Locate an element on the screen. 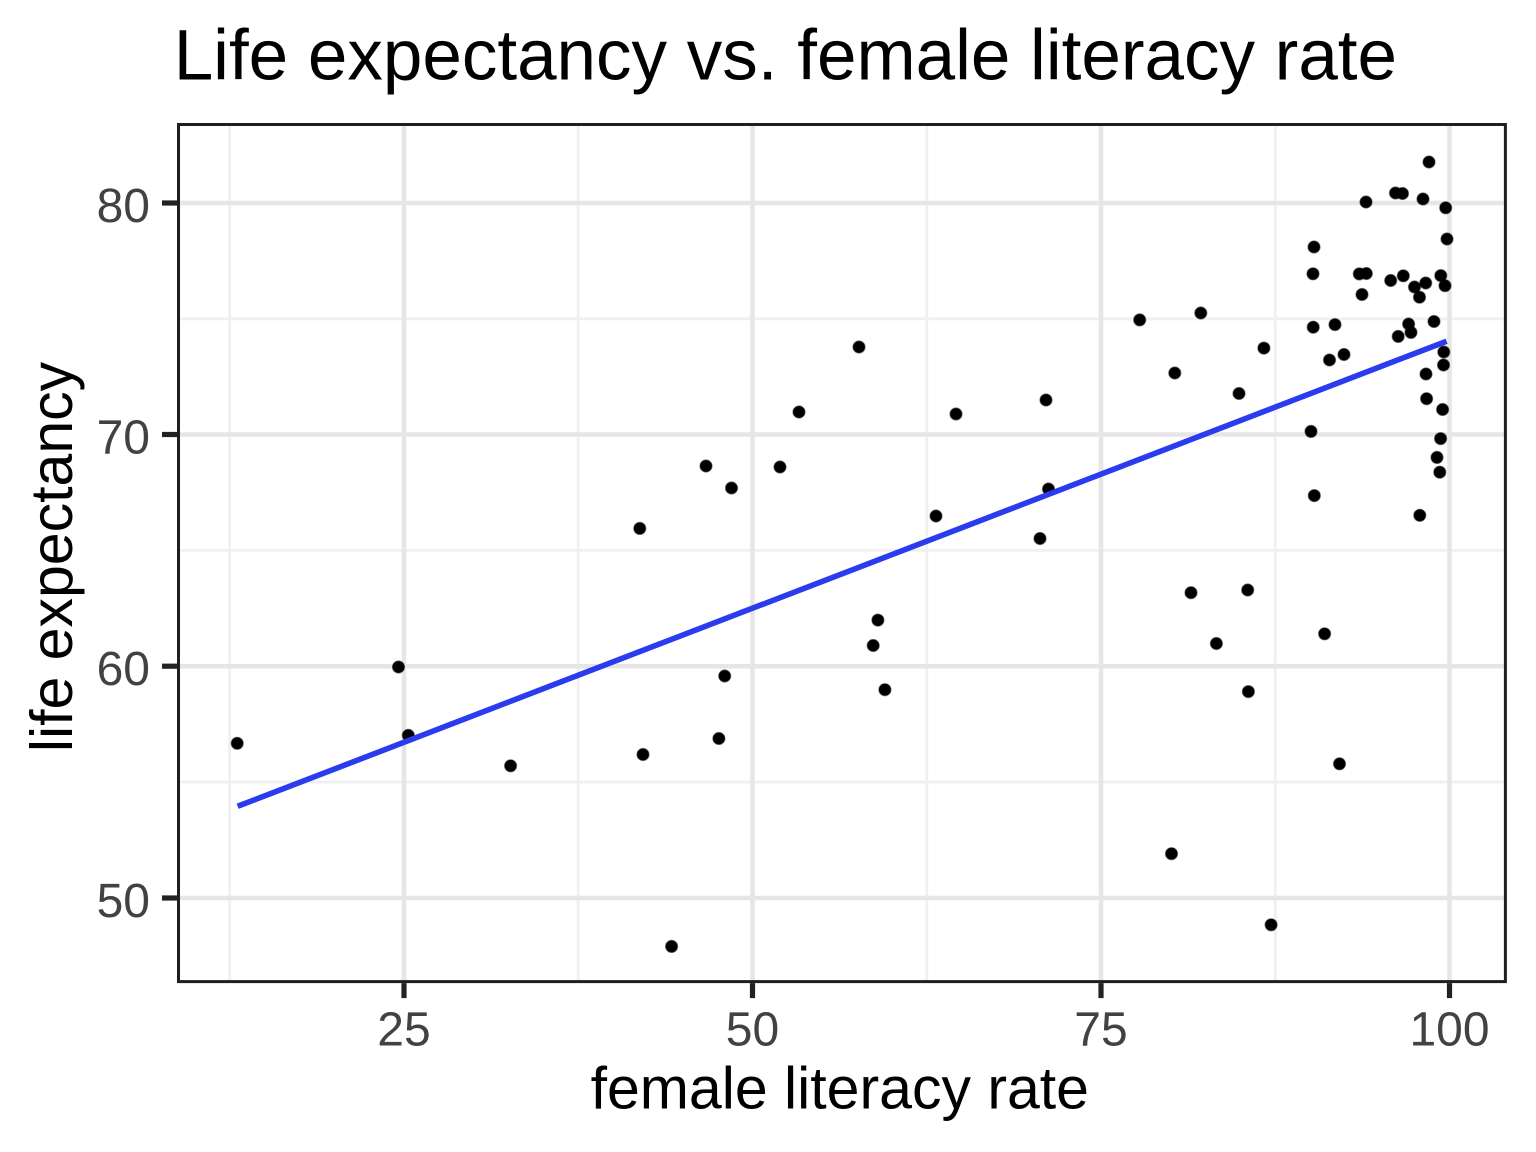 This screenshot has height=1152, width=1536. svg-text: life expectancy is located at coordinates (52, 556).